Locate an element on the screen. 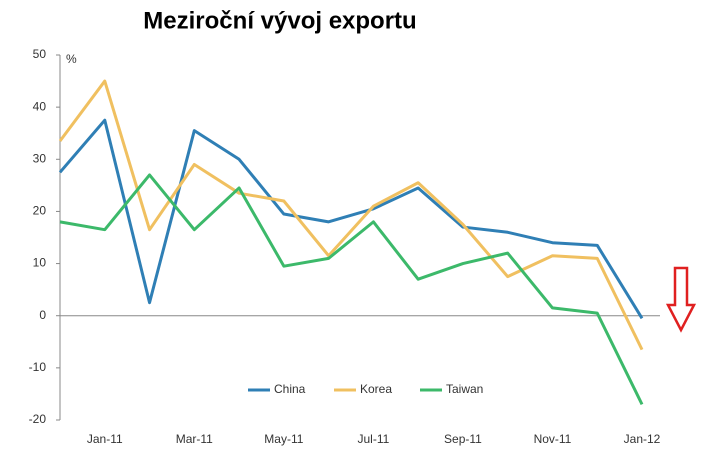  y-axis-label: % is located at coordinates (71, 59).